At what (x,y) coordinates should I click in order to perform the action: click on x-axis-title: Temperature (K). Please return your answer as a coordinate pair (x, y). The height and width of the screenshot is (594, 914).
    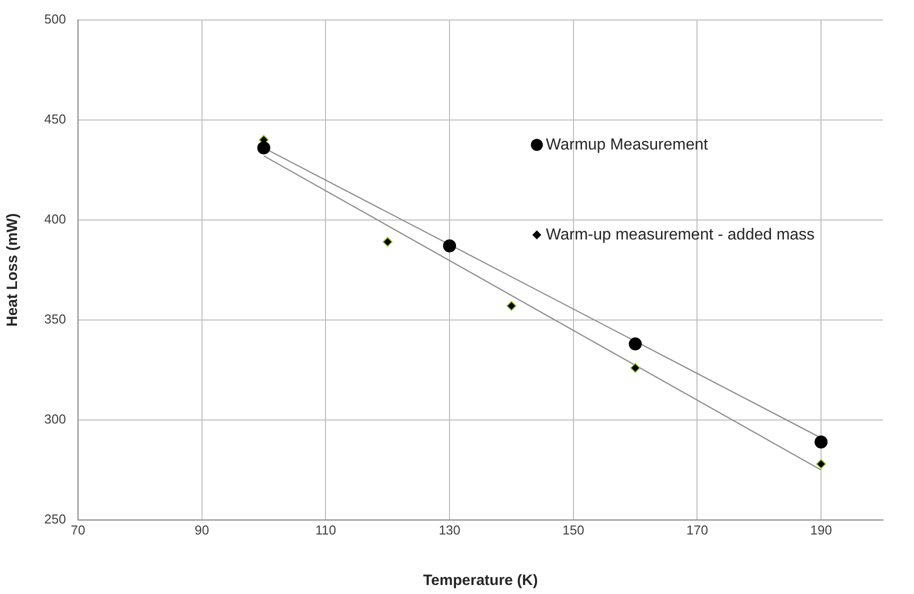
    Looking at the image, I should click on (480, 581).